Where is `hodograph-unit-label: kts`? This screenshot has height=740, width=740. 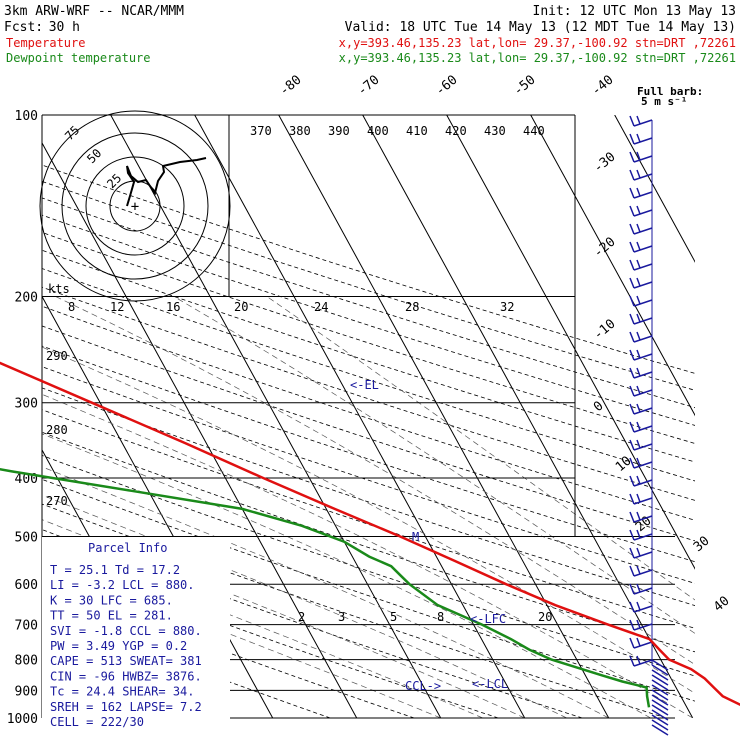
hodograph-unit-label: kts is located at coordinates (59, 289).